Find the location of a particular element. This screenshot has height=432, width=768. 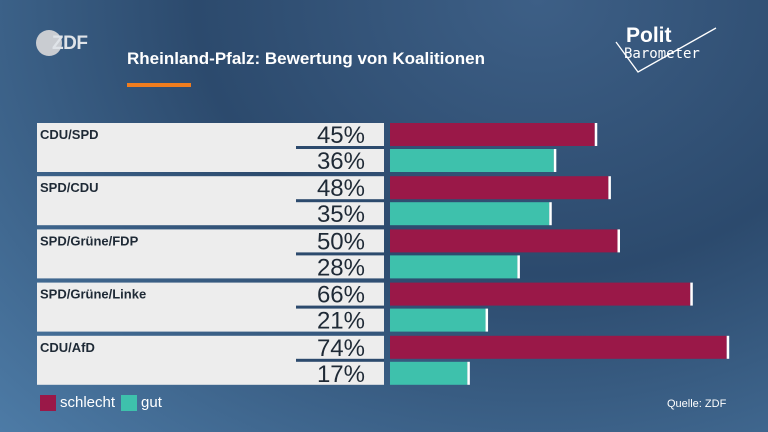

legend-label-schlecht: schlecht is located at coordinates (88, 402).